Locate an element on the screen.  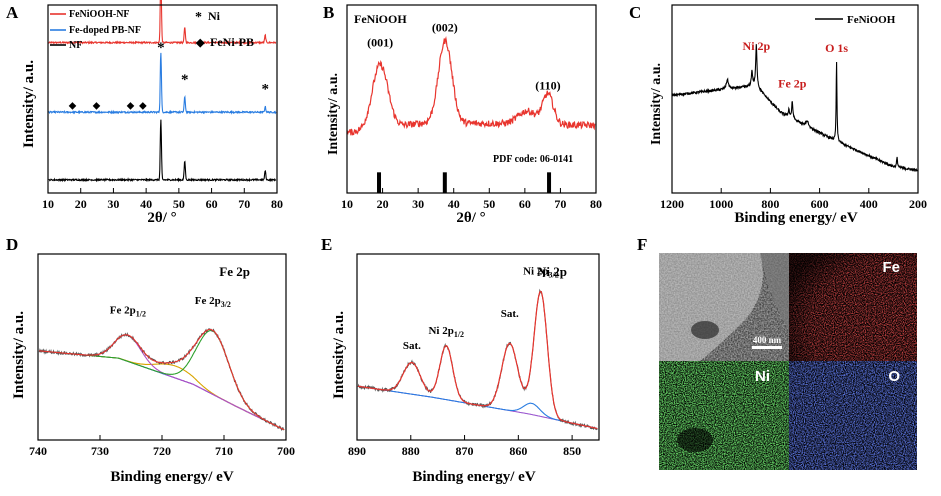
panel-b-xtick-label-80: 80 is located at coordinates (596, 204).